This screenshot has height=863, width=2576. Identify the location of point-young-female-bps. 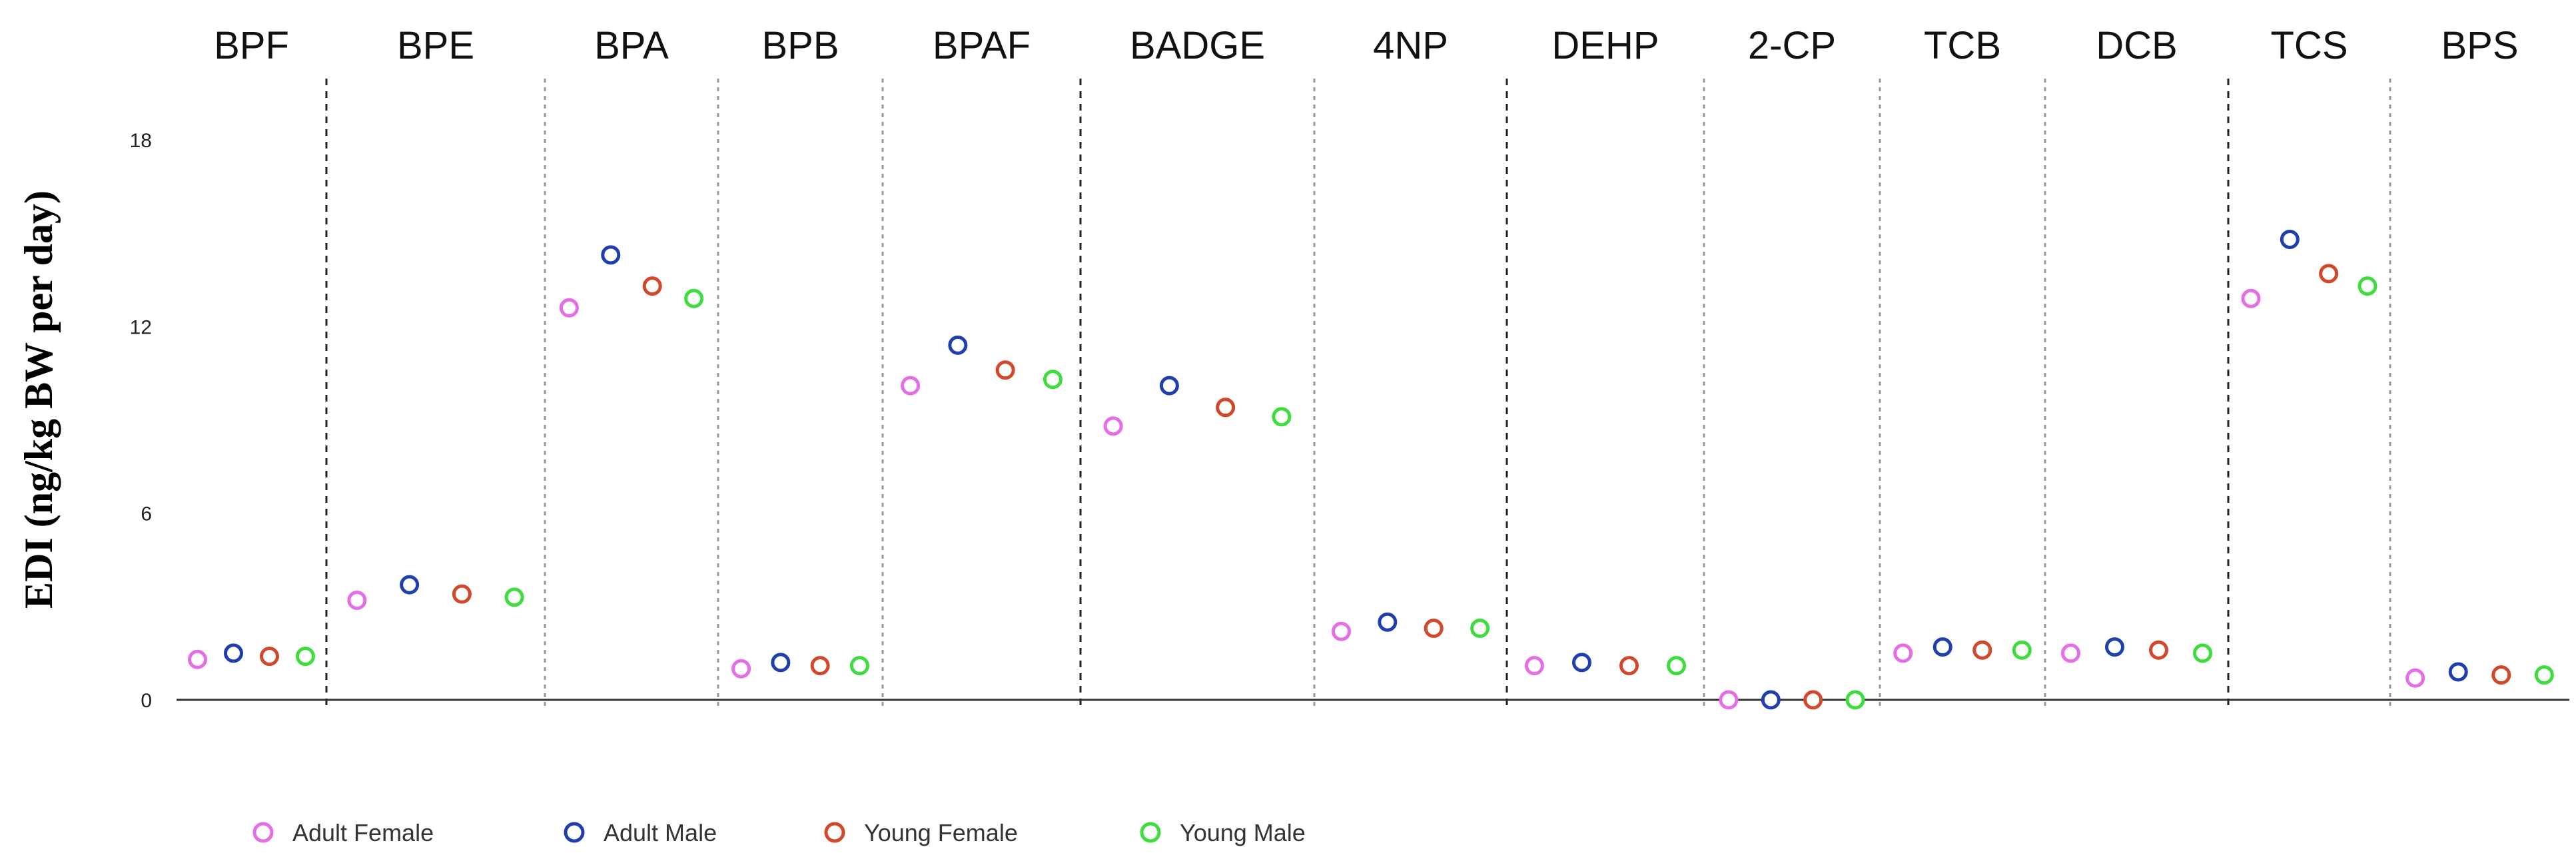
(2501, 675).